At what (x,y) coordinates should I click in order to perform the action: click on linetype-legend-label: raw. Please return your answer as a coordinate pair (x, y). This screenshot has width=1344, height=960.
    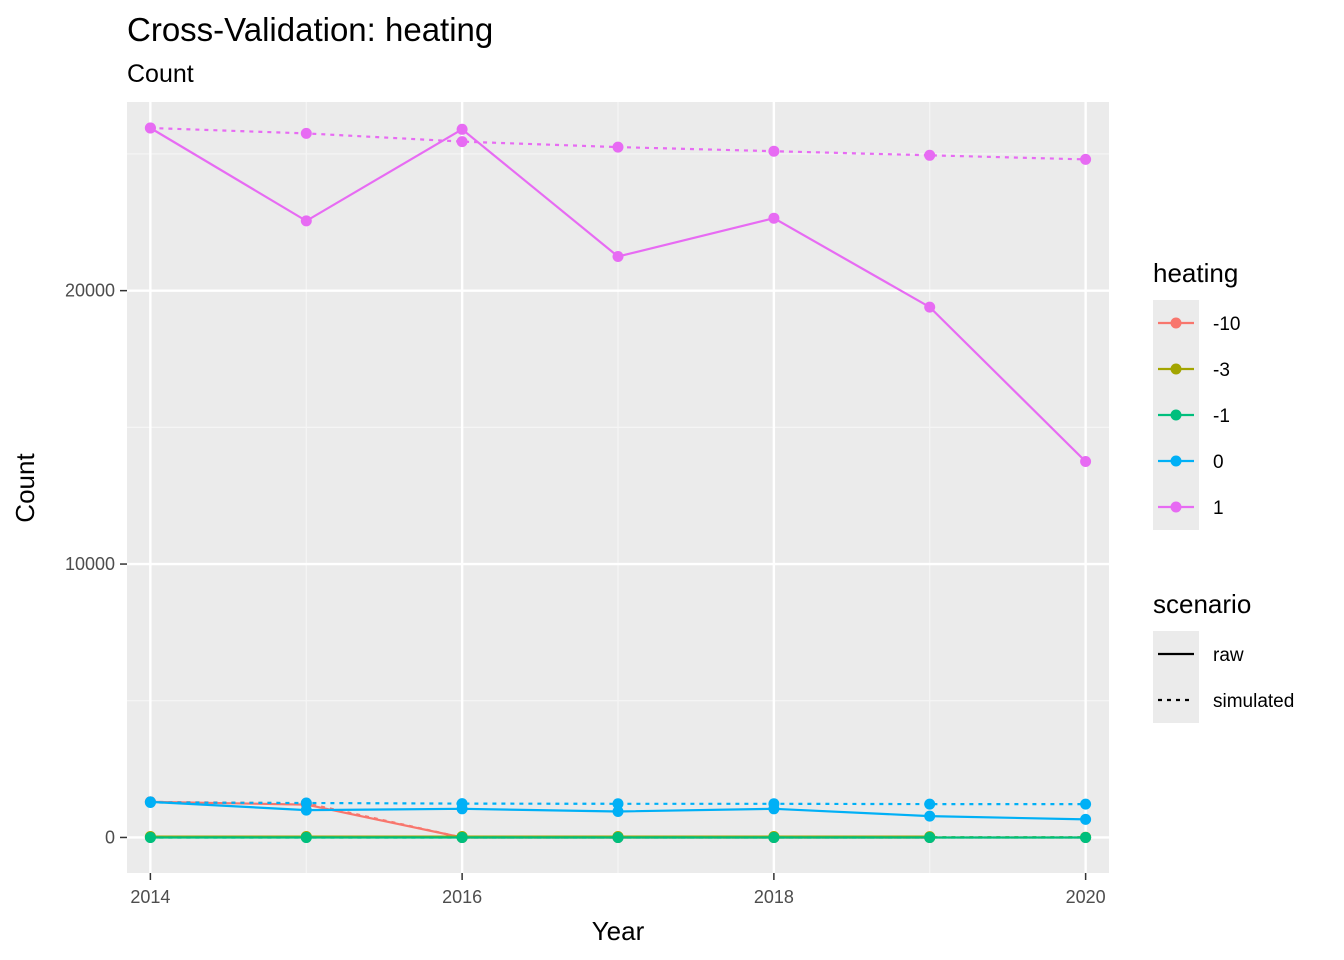
    Looking at the image, I should click on (1228, 655).